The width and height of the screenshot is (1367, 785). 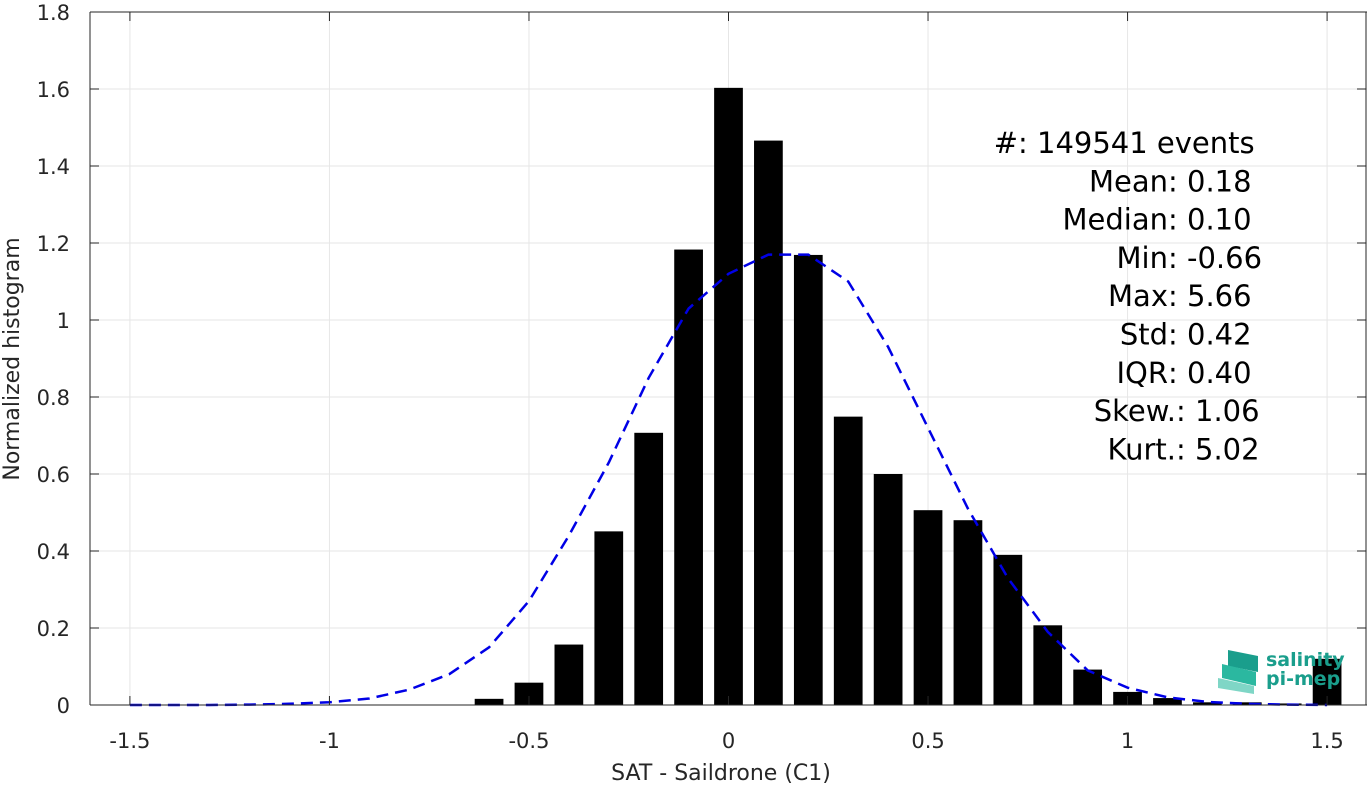 What do you see at coordinates (1006, 143) in the screenshot?
I see `stats-label: #` at bounding box center [1006, 143].